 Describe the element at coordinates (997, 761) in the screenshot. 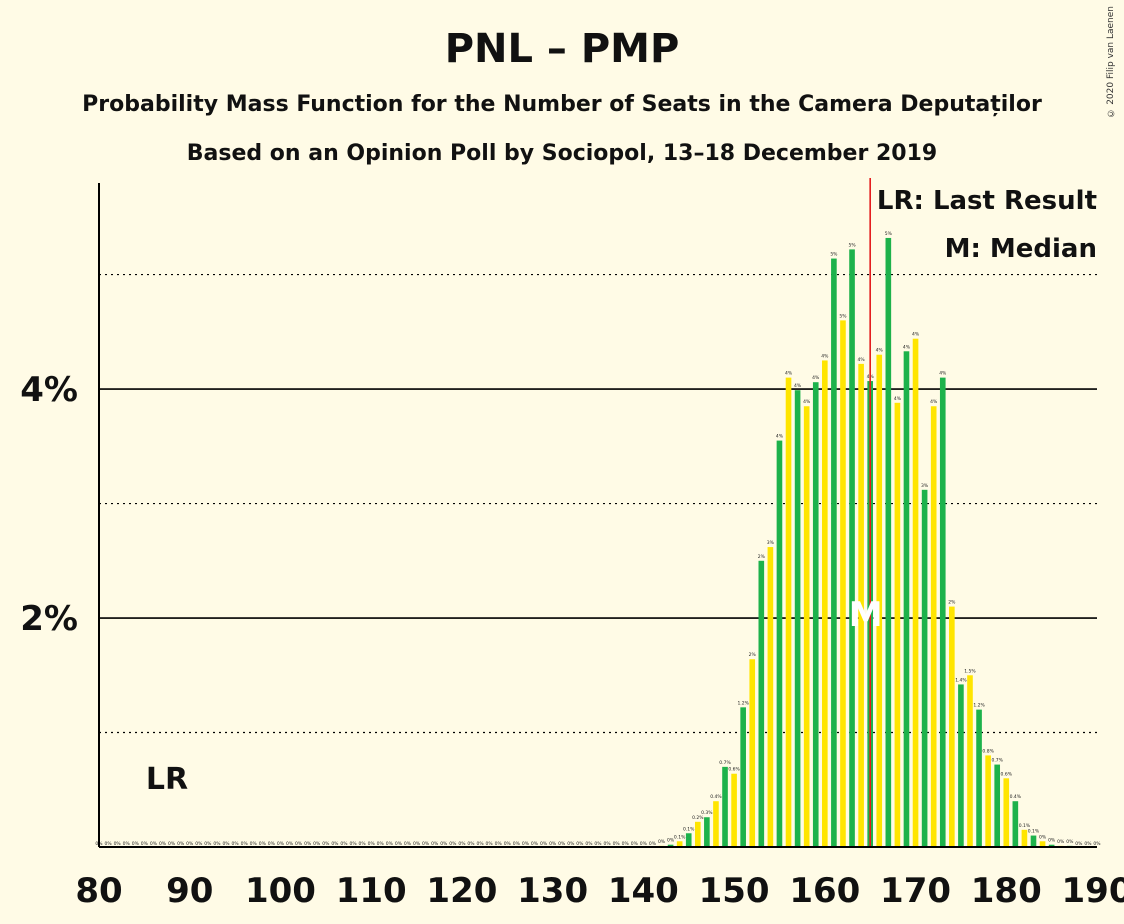

I see `bar-value-label: 0.7%` at that location.